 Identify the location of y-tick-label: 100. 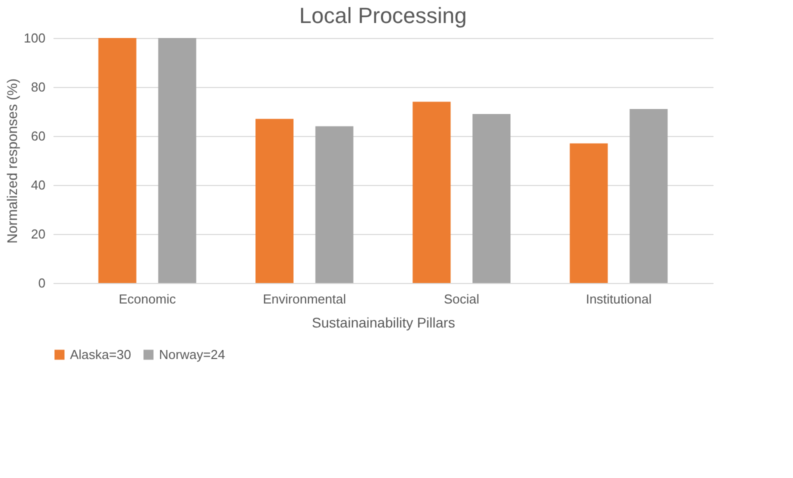
(35, 38).